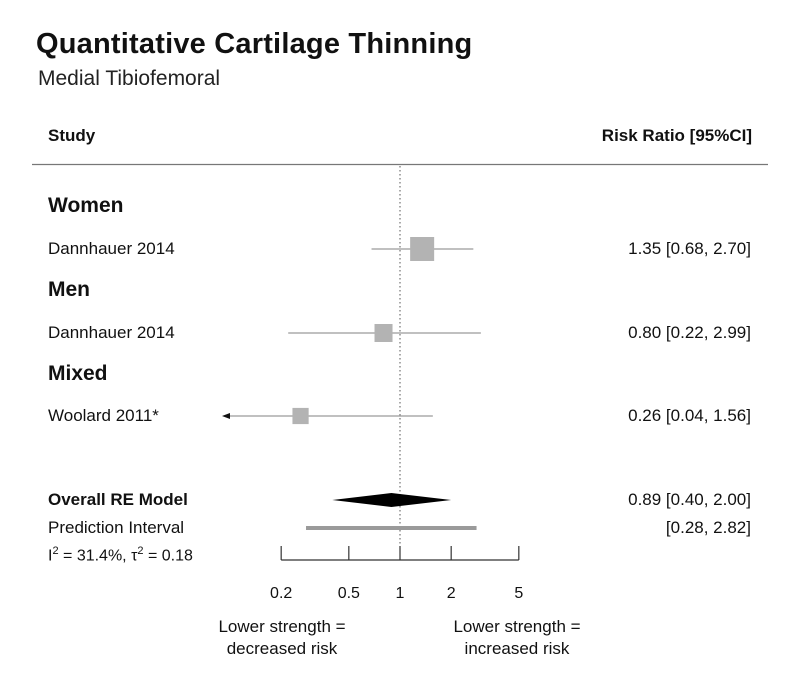 This screenshot has width=800, height=700. I want to click on x-caption-right-line2: increased risk, so click(517, 648).